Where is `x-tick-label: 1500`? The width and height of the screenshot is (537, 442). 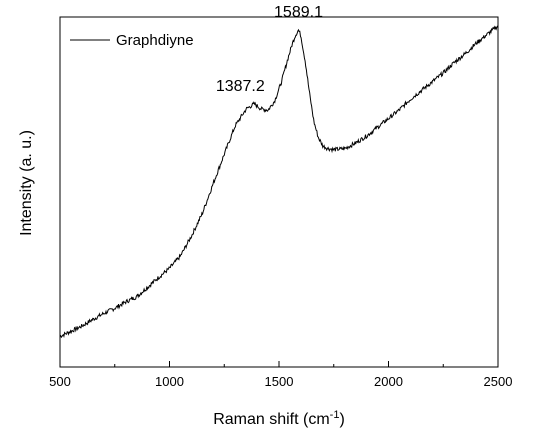 x-tick-label: 1500 is located at coordinates (279, 381).